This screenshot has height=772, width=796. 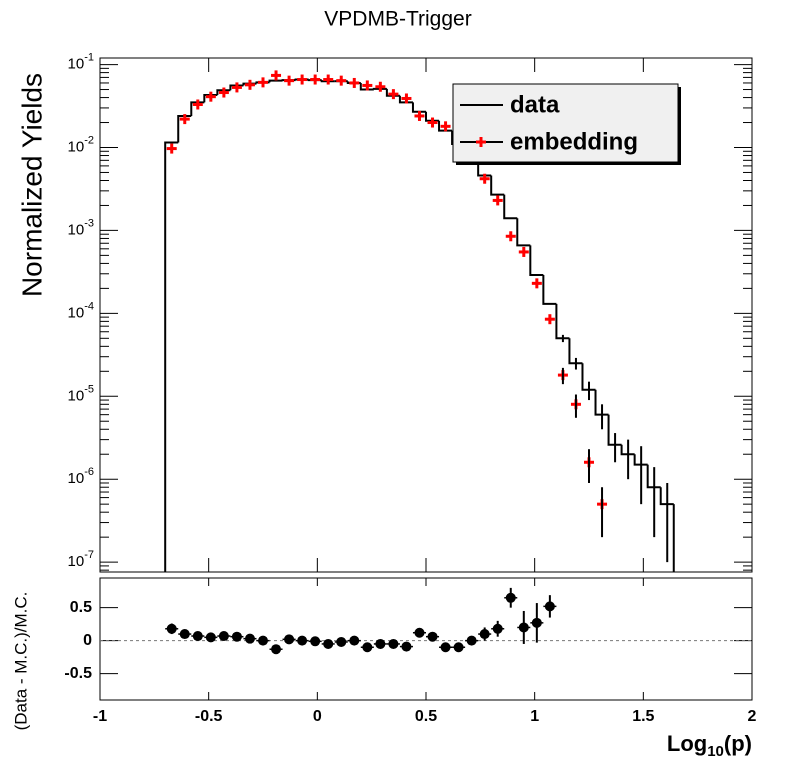 What do you see at coordinates (78, 673) in the screenshot?
I see `y-tick-label: -0.5` at bounding box center [78, 673].